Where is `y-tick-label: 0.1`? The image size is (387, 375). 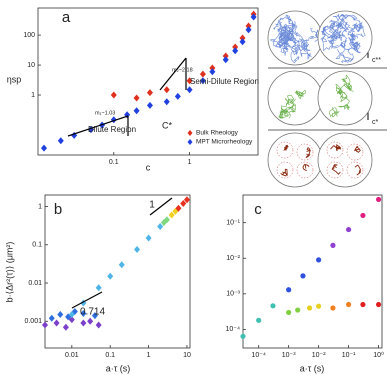
y-tick-label: 0.1 is located at coordinates (37, 245).